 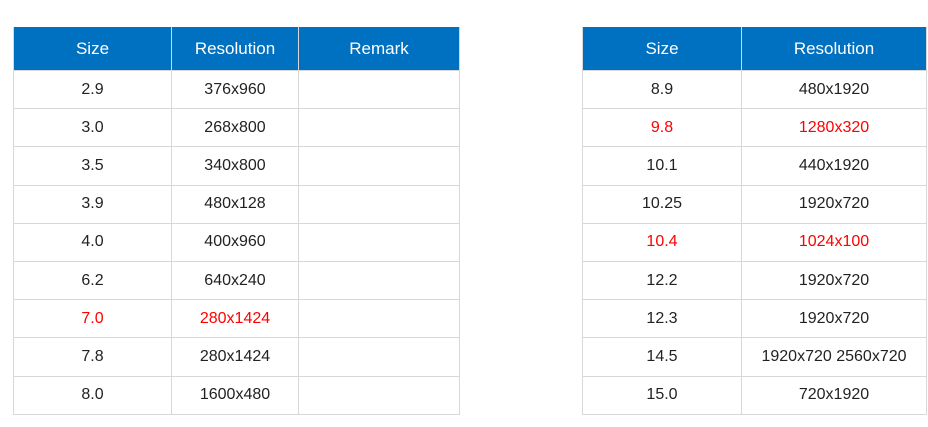 I want to click on table-row: 12.2 1920x720, so click(x=754, y=280).